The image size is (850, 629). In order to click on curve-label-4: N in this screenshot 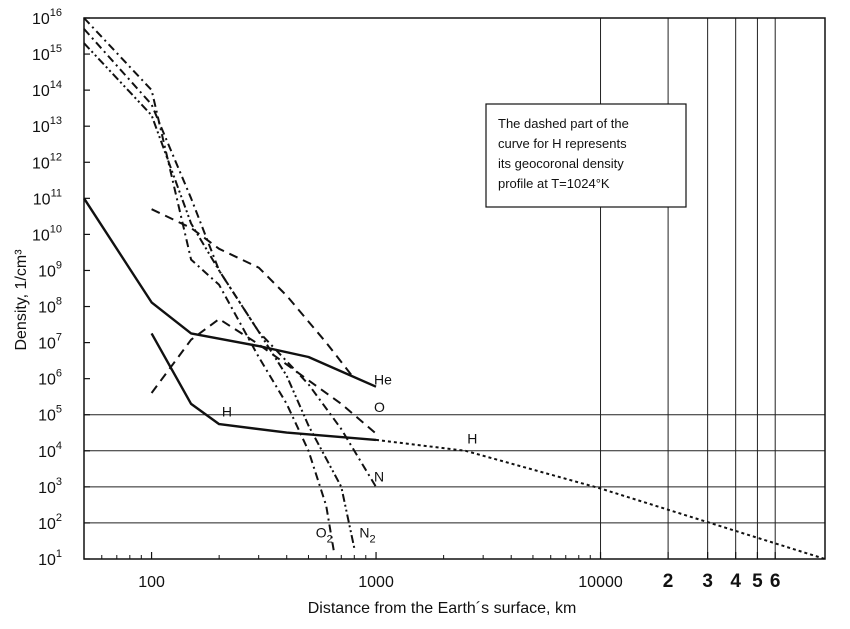, I will do `click(379, 477)`.